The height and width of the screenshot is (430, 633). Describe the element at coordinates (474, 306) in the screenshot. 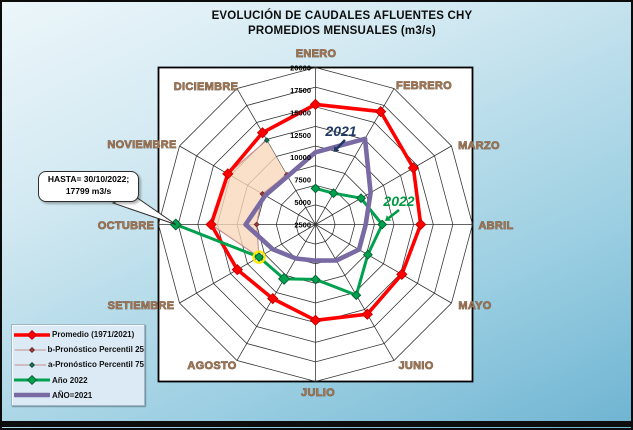

I see `month-label-mayo: MAYO` at that location.